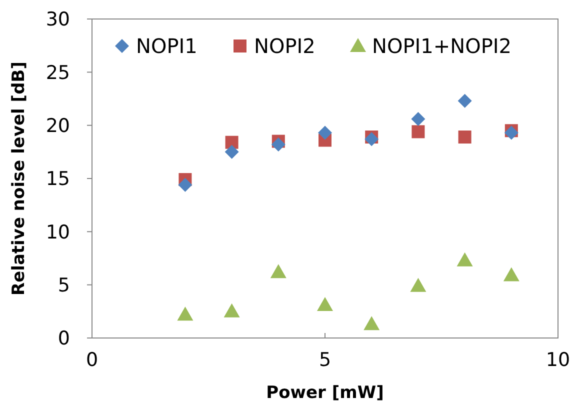  I want to click on y-tick-label: 15, so click(58, 179).